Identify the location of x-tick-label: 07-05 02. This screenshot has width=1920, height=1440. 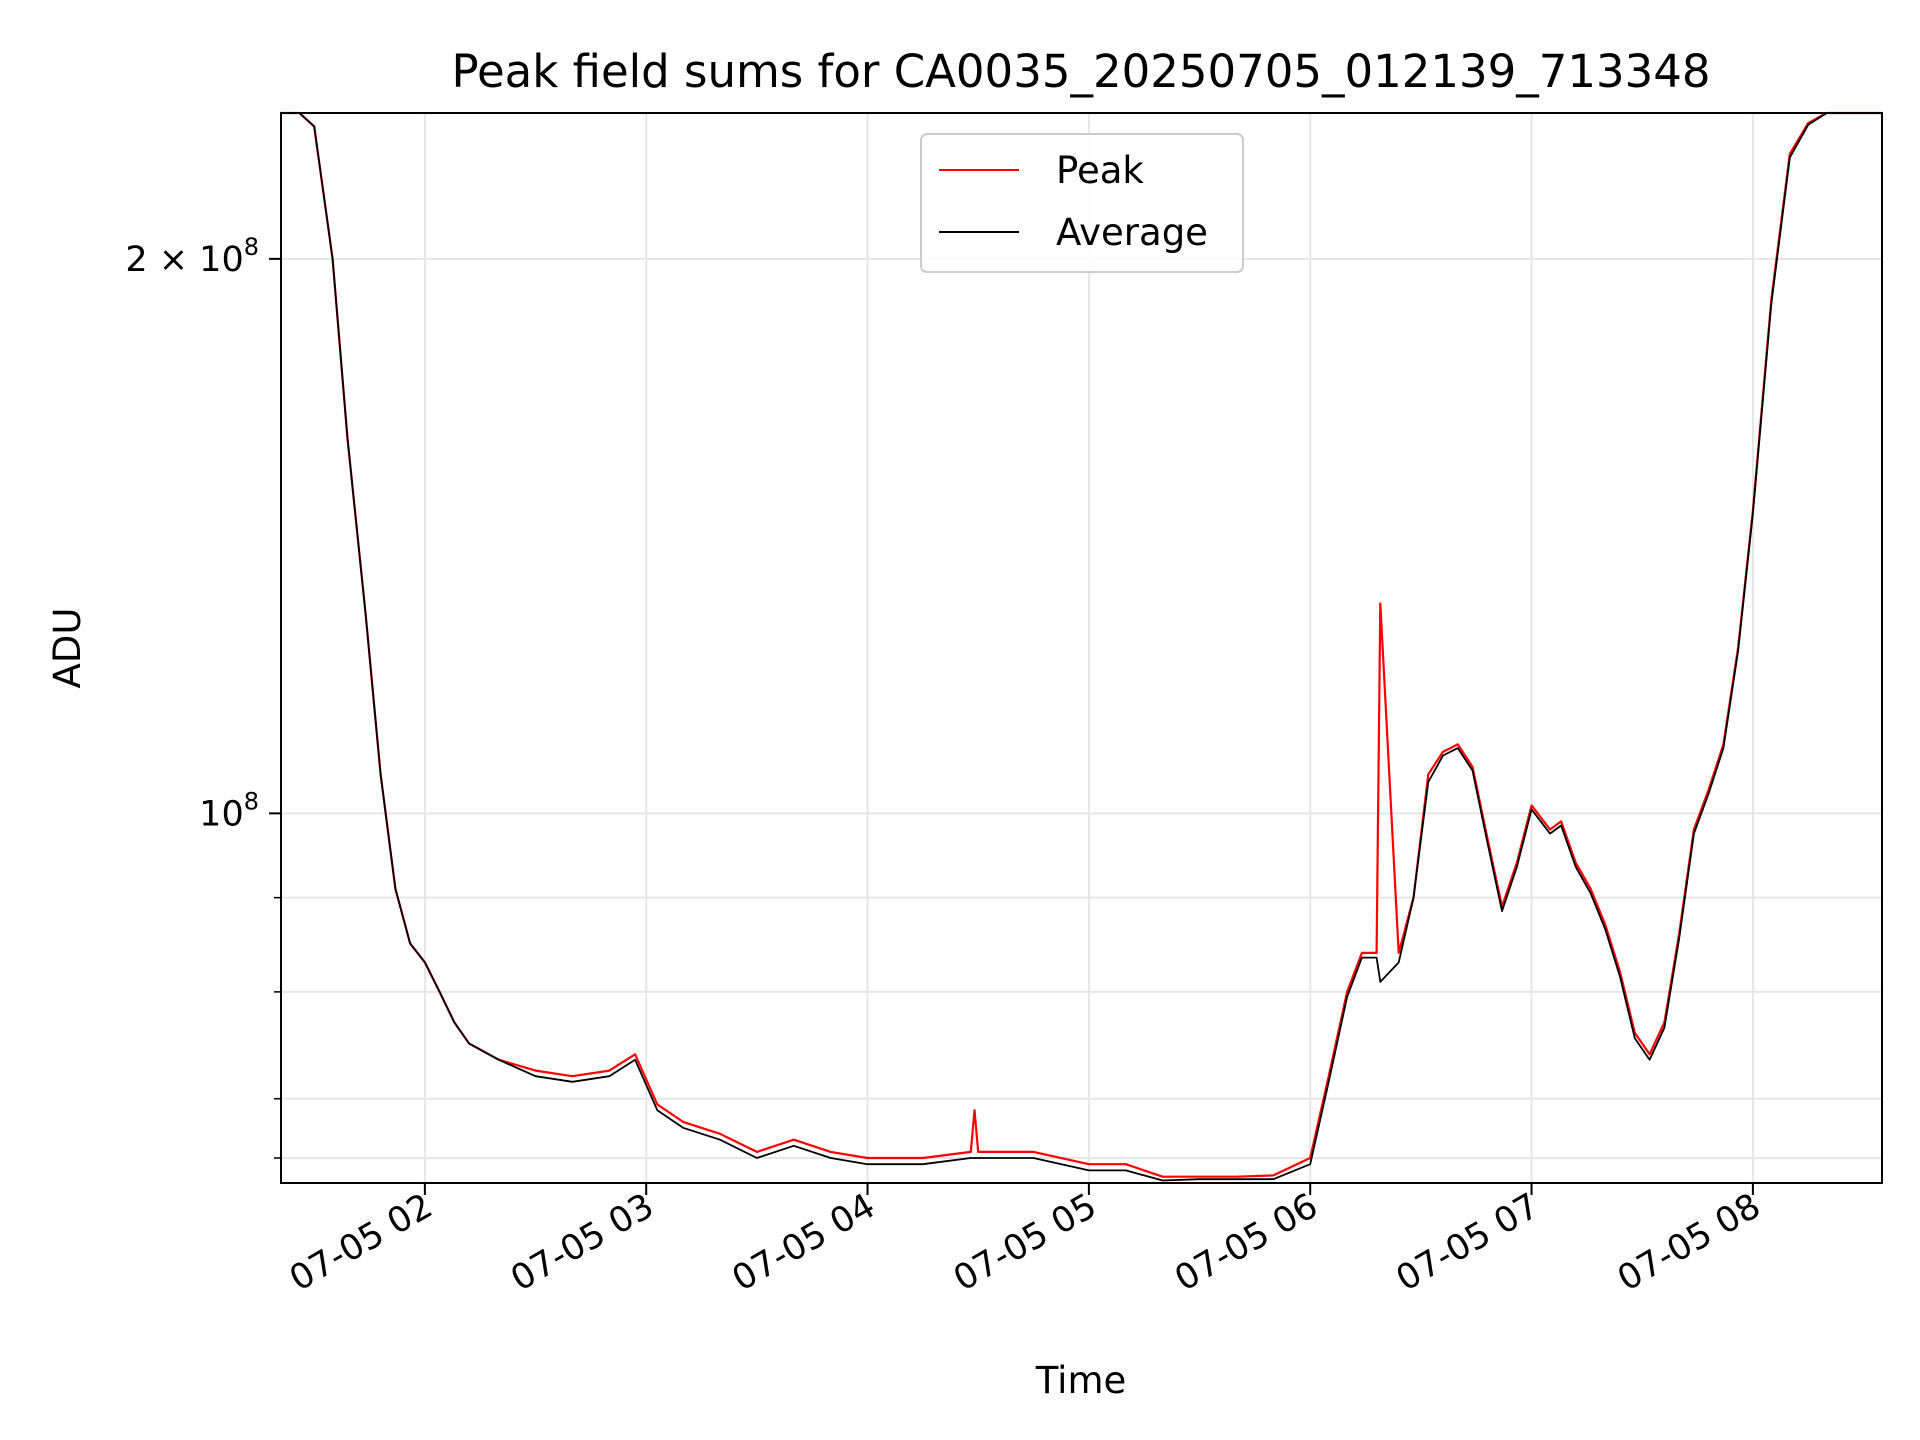
(361, 1242).